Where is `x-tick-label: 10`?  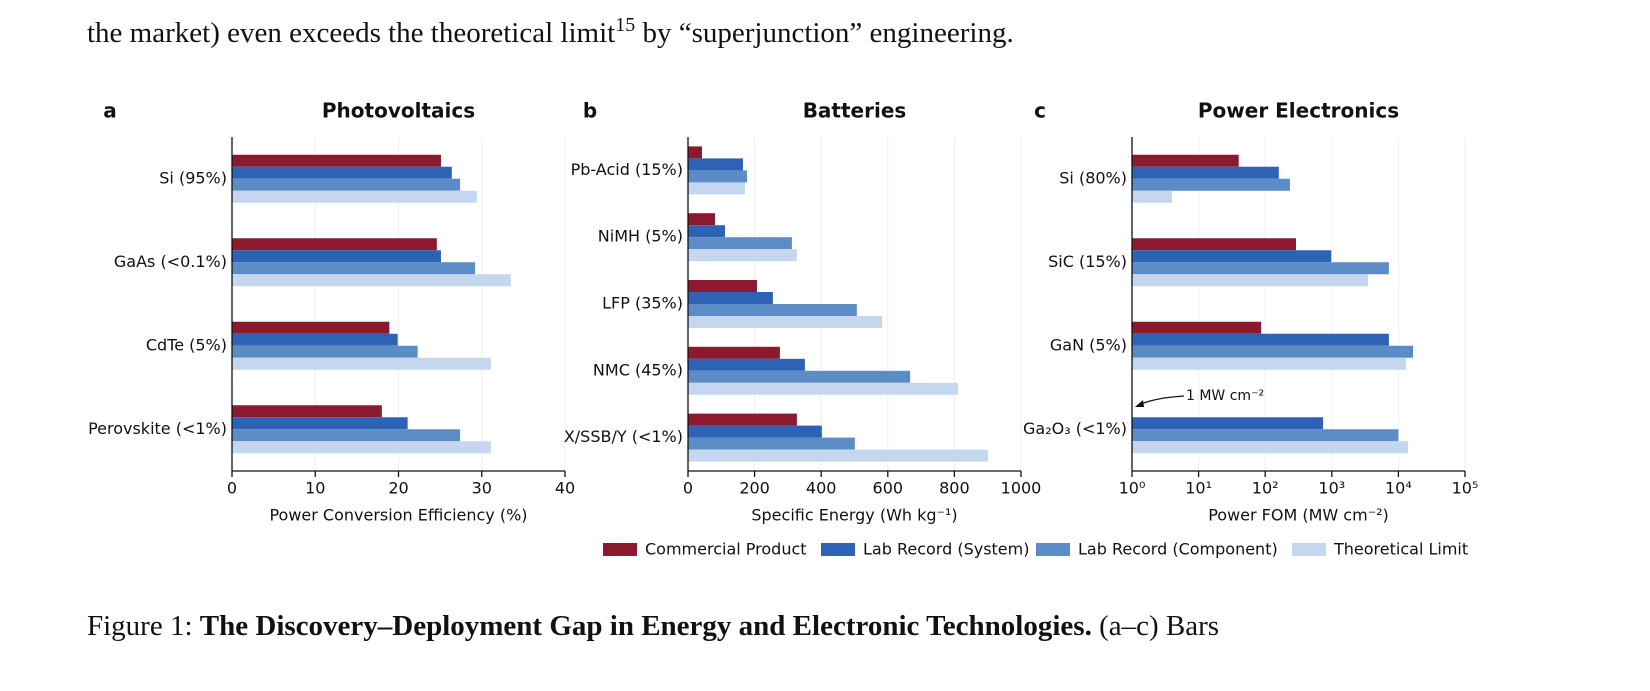
x-tick-label: 10 is located at coordinates (315, 488).